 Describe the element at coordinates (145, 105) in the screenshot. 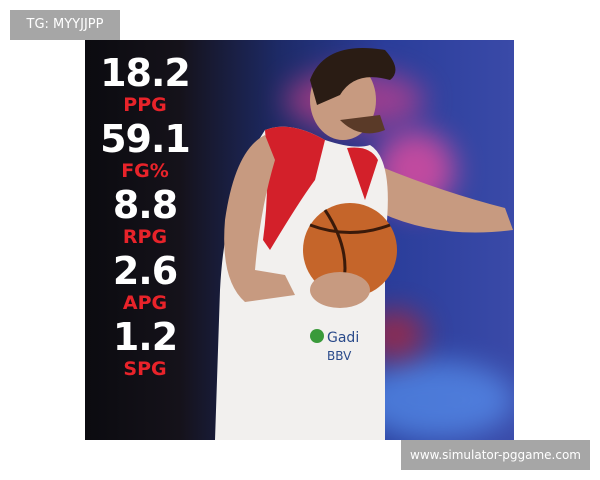

I see `stat-label: PPG` at that location.